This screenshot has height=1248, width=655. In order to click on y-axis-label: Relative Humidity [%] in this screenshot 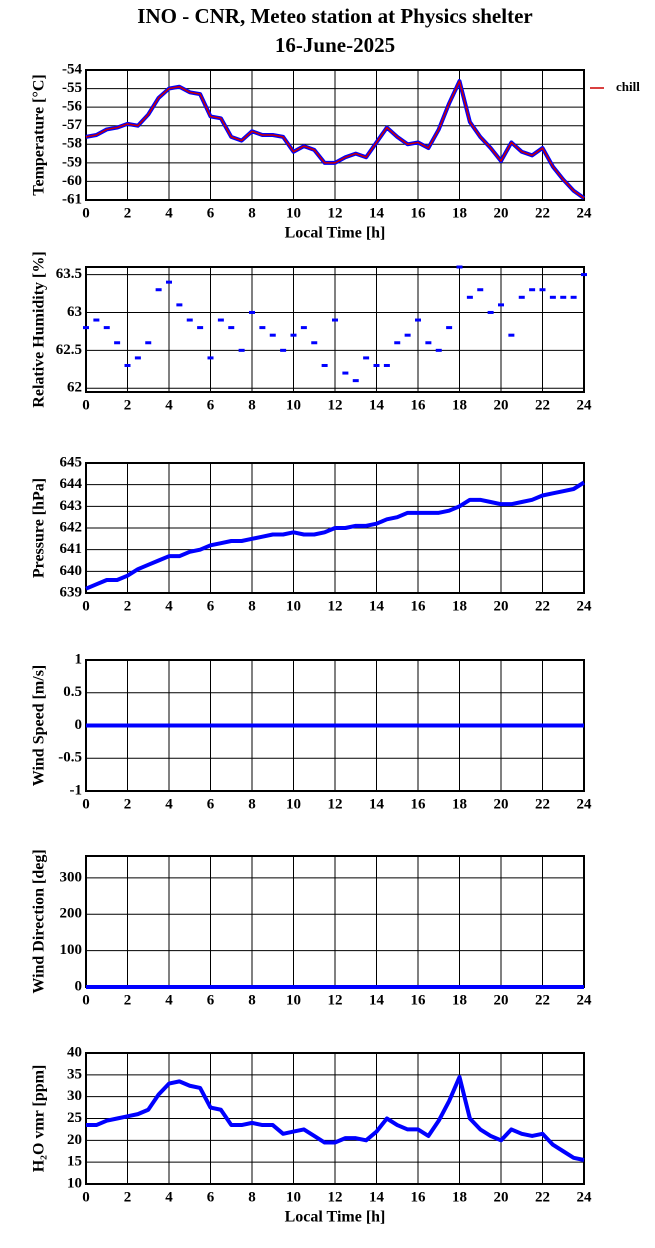, I will do `click(39, 329)`.